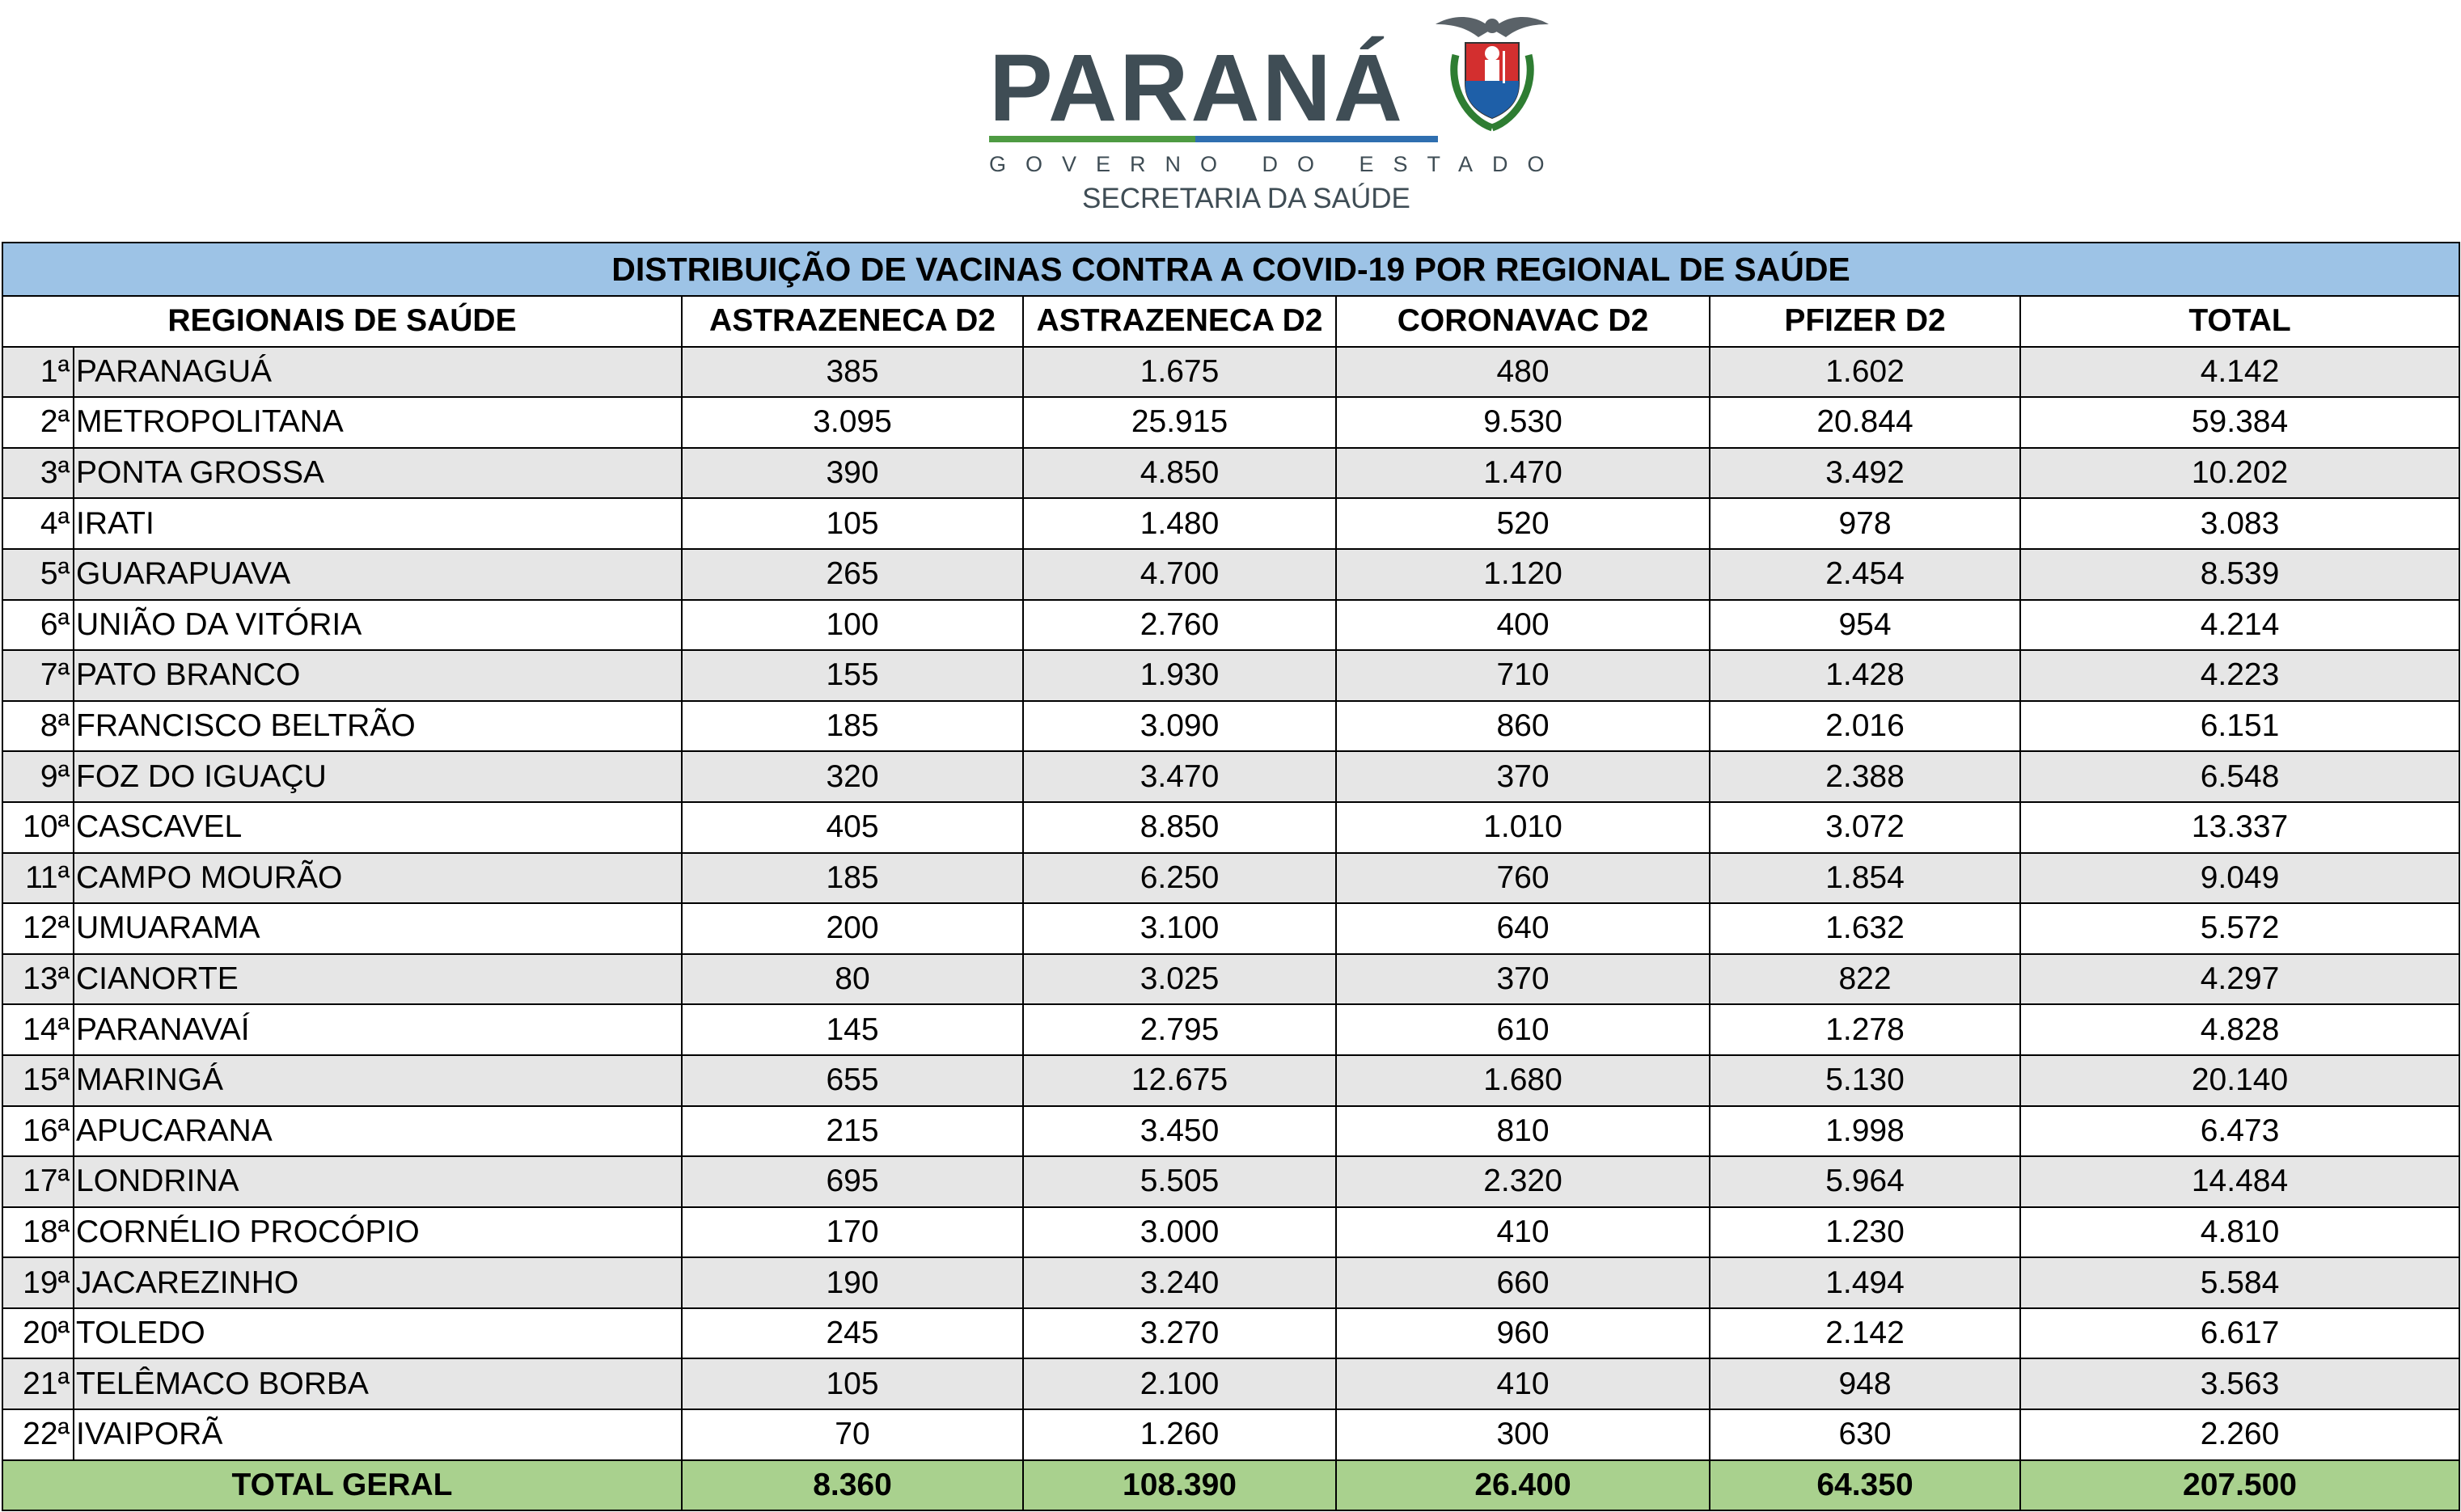 This screenshot has width=2461, height=1512. Describe the element at coordinates (1316, 139) in the screenshot. I see `brand-bar-blue` at that location.